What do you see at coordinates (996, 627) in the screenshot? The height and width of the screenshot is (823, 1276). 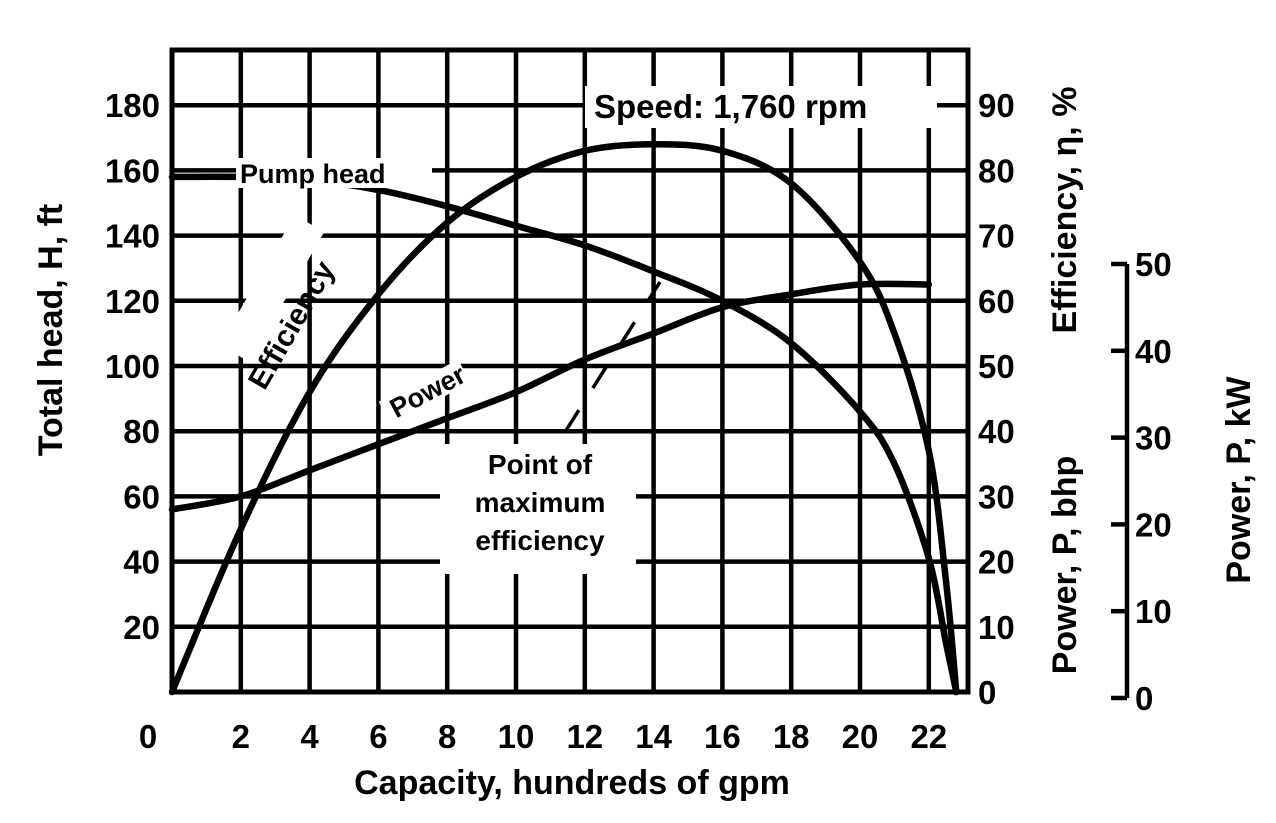 I see `right-y-tick-label: 10` at bounding box center [996, 627].